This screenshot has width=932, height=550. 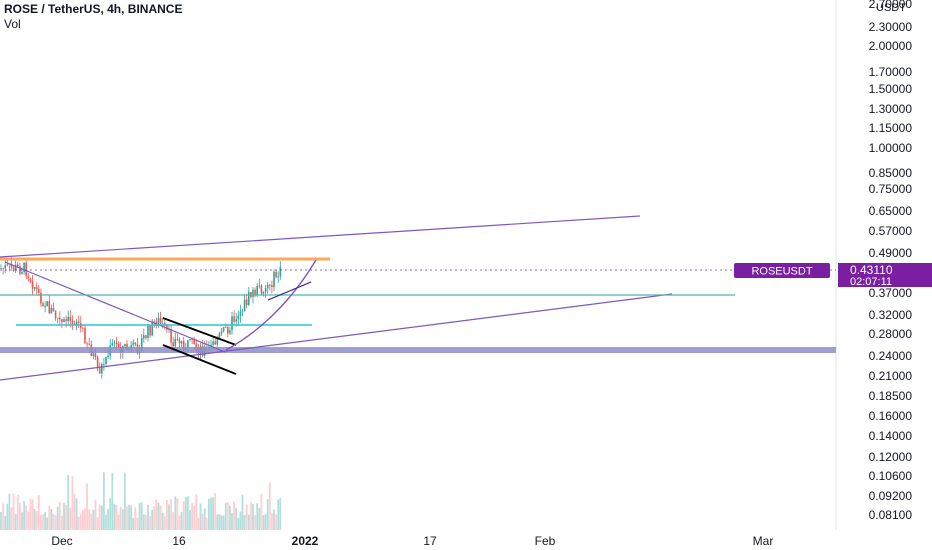 What do you see at coordinates (179, 541) in the screenshot?
I see `time-tick-label: 16` at bounding box center [179, 541].